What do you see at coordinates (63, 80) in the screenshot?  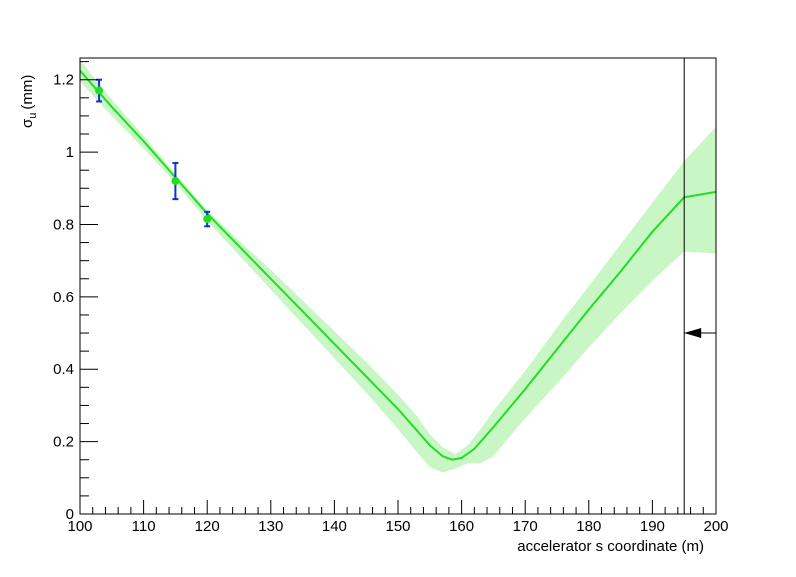 I see `y-tick-label: 1.2` at bounding box center [63, 80].